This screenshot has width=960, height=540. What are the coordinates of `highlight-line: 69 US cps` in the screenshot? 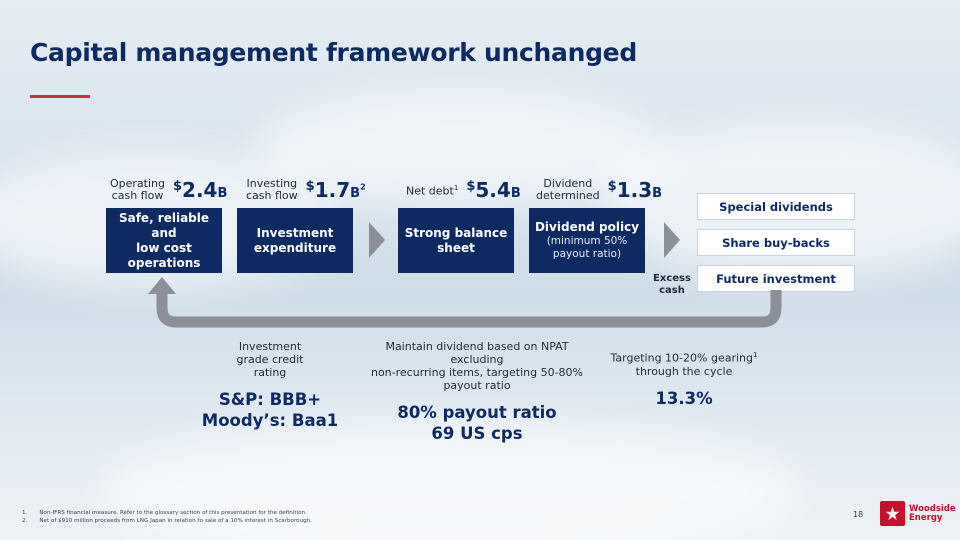 It's located at (477, 433).